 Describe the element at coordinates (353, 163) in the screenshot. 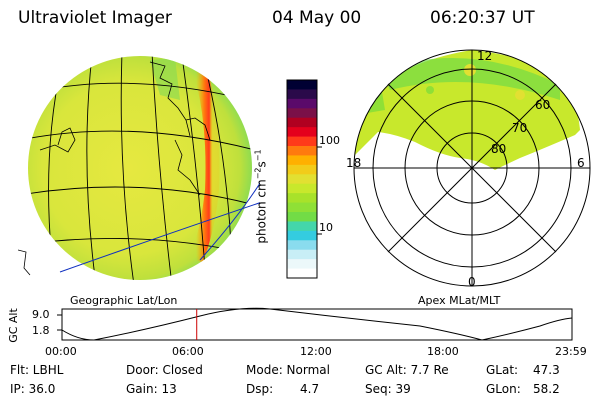

I see `mlt-label-18: 18` at that location.